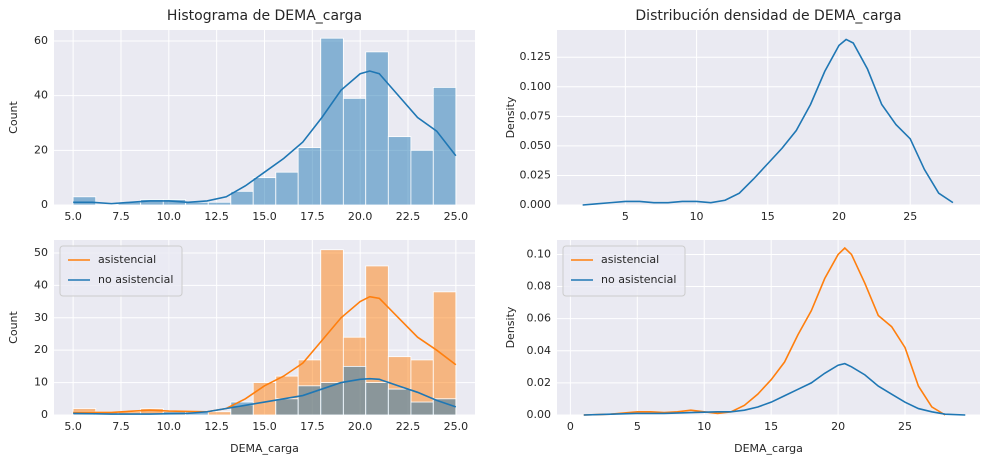  I want to click on y-tick-label: 0.025, so click(536, 174).